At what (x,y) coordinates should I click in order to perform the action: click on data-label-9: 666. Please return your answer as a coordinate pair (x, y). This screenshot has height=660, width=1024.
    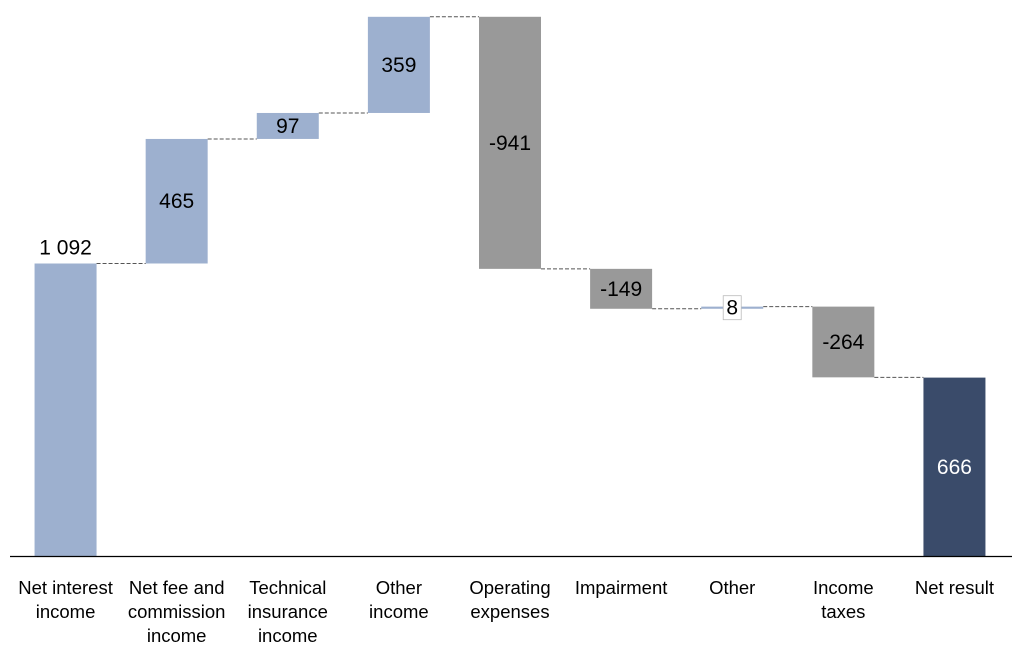
    Looking at the image, I should click on (954, 467).